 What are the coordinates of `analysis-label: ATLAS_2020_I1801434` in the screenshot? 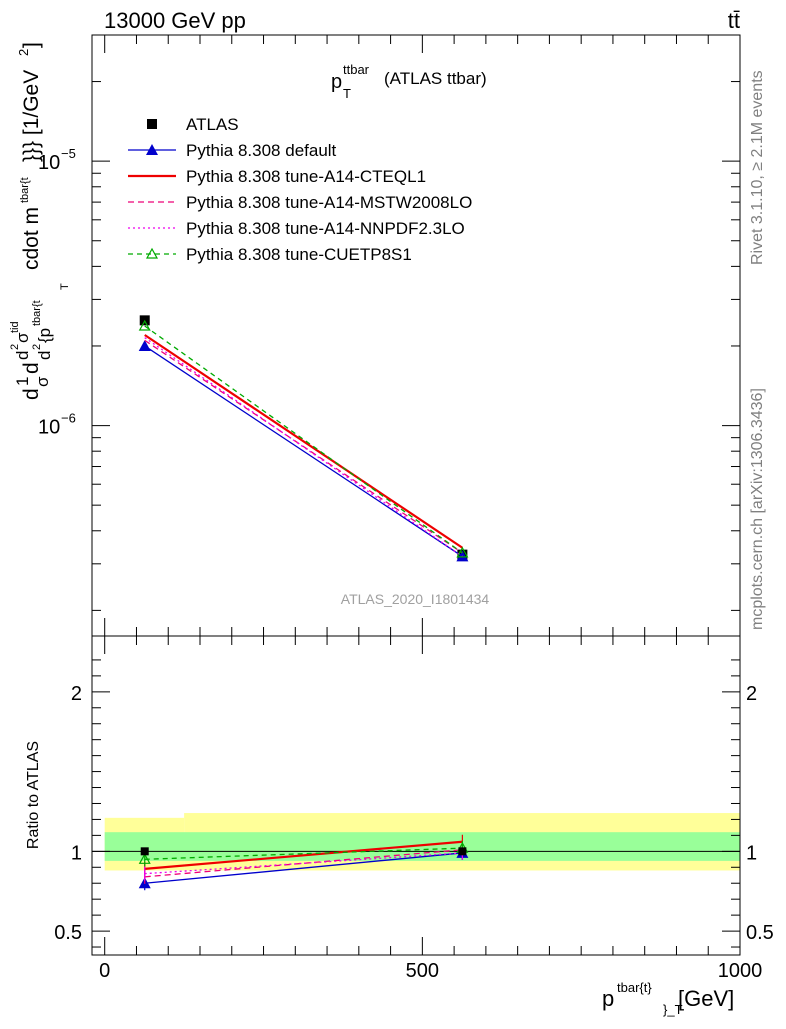 It's located at (415, 599).